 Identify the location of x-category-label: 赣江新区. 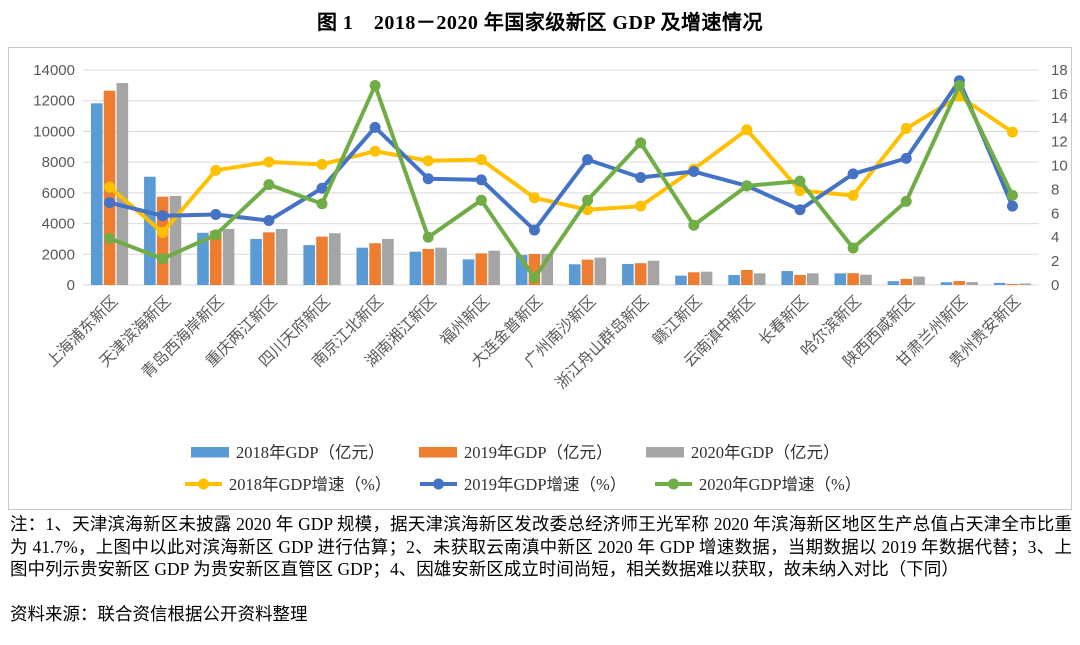
(677, 320).